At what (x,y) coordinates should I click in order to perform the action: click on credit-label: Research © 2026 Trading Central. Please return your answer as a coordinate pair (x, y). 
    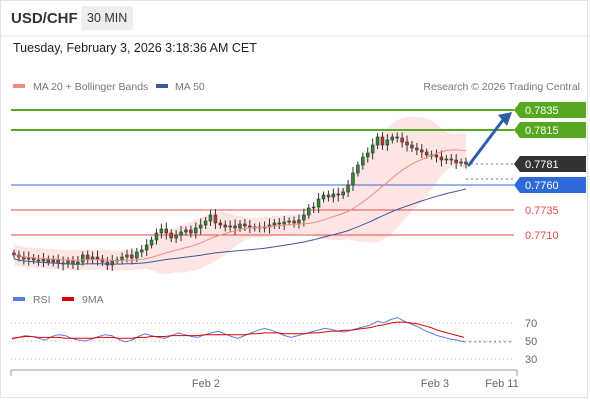
    Looking at the image, I should click on (501, 87).